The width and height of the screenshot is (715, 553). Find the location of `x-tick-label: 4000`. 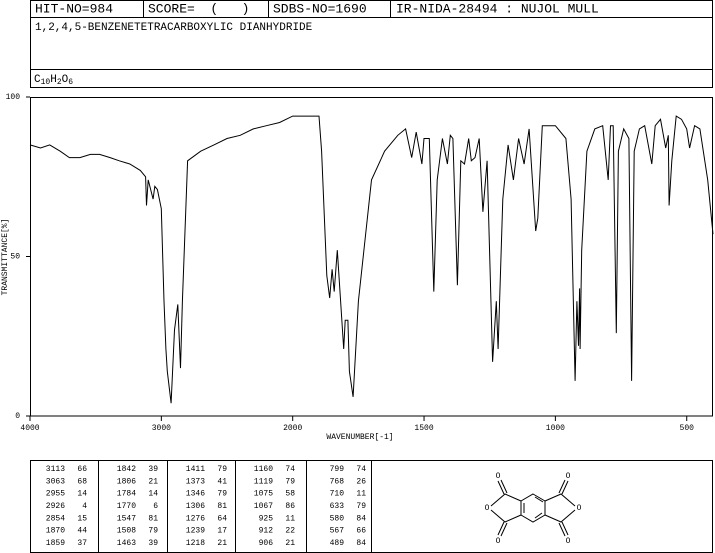

x-tick-label: 4000 is located at coordinates (29, 428).